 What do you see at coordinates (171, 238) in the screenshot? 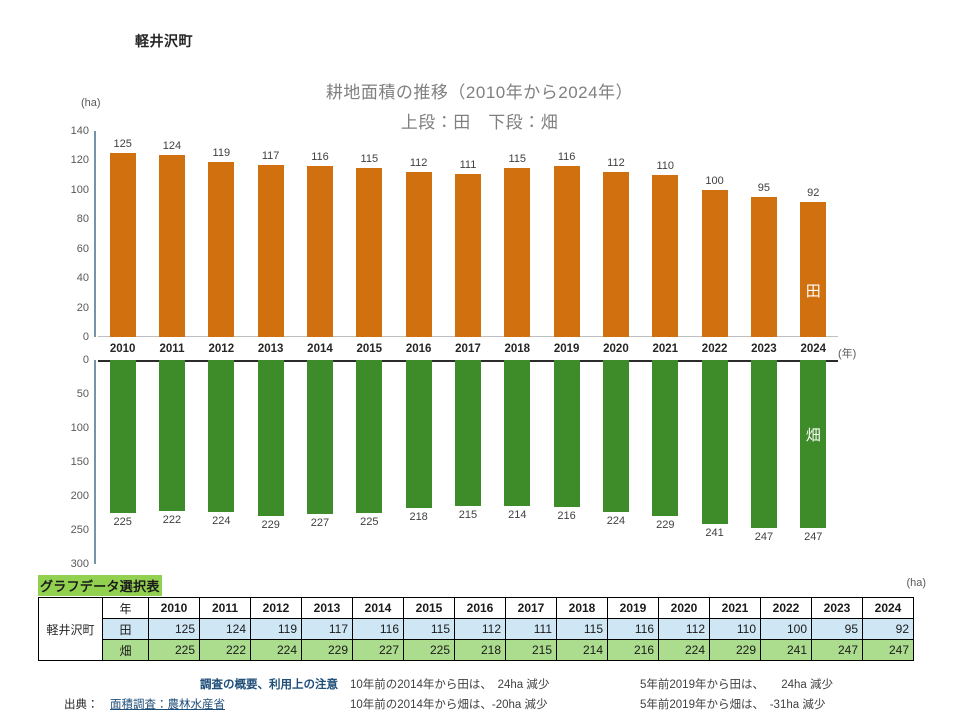
I see `bar-2011: 124` at bounding box center [171, 238].